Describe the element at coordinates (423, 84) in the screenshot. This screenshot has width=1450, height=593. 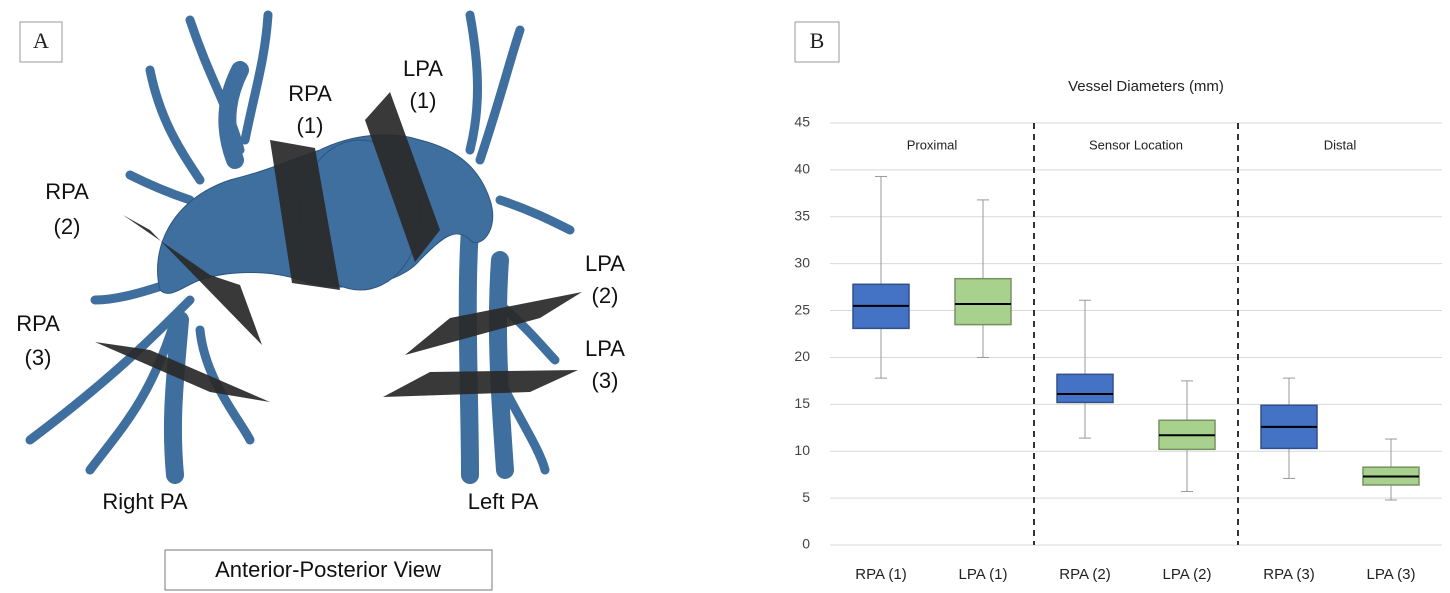
I see `vessel-label: LPA (1)` at that location.